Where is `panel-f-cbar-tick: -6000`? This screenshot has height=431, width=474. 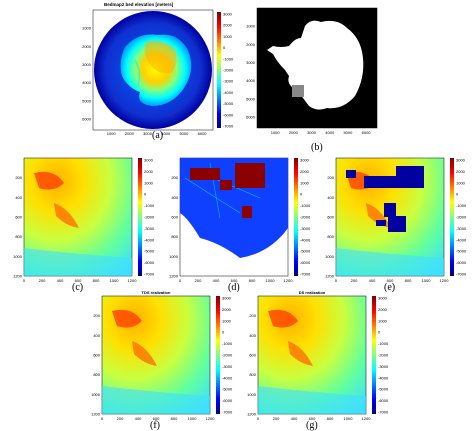 panel-f-cbar-tick: -6000 is located at coordinates (227, 400).